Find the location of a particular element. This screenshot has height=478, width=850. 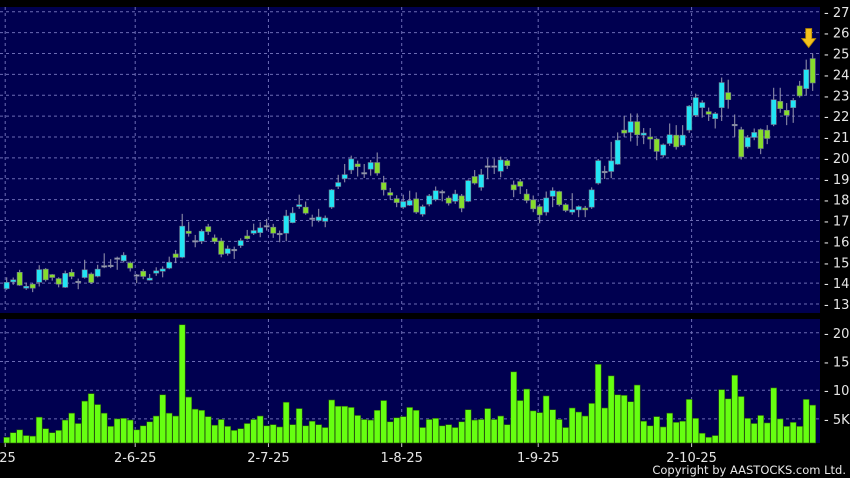

date-axis-label: 2-7-25 is located at coordinates (268, 458).